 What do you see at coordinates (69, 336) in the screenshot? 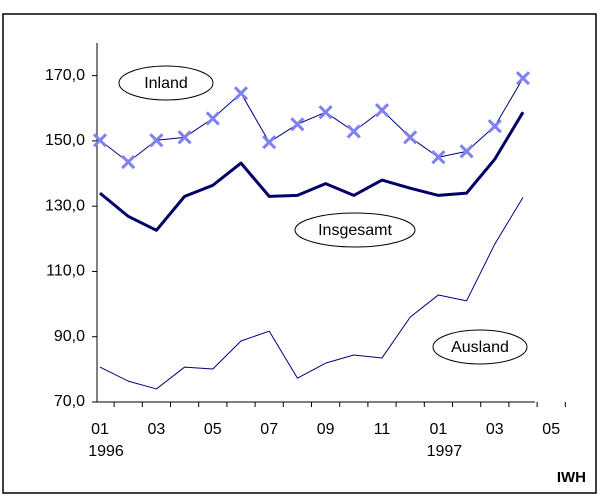
I see `y-tick-label: 90,0` at bounding box center [69, 336].